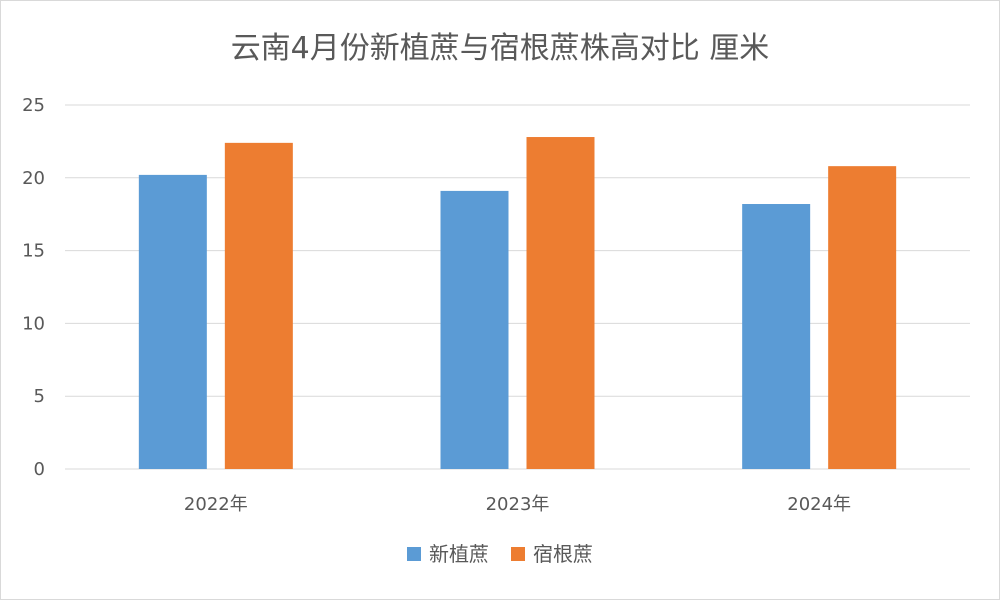 The width and height of the screenshot is (1000, 600). What do you see at coordinates (819, 504) in the screenshot?
I see `x-category-label: 2024年` at bounding box center [819, 504].